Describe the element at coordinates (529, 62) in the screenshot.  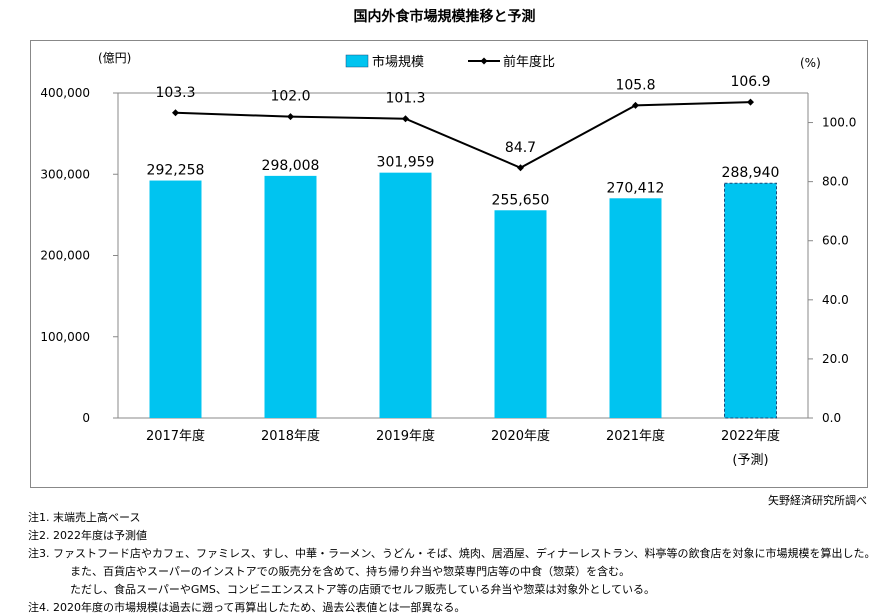
I see `legend-line-label: 前年度比` at that location.